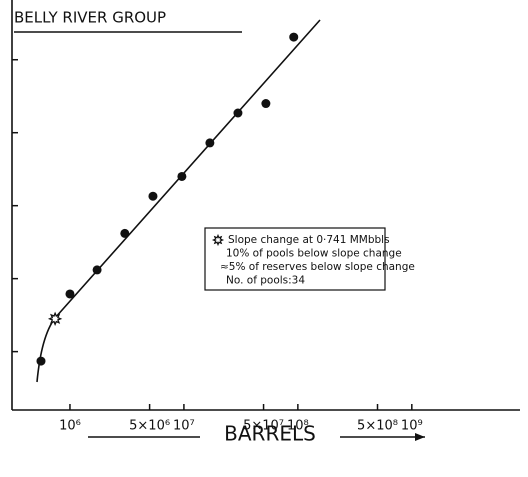 The image size is (528, 477). What do you see at coordinates (314, 254) in the screenshot?
I see `legend-text: 10% of pools below slope change` at bounding box center [314, 254].